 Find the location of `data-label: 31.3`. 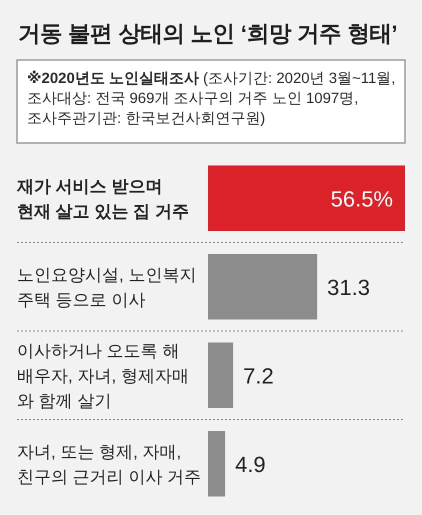

data-label: 31.3 is located at coordinates (348, 287).